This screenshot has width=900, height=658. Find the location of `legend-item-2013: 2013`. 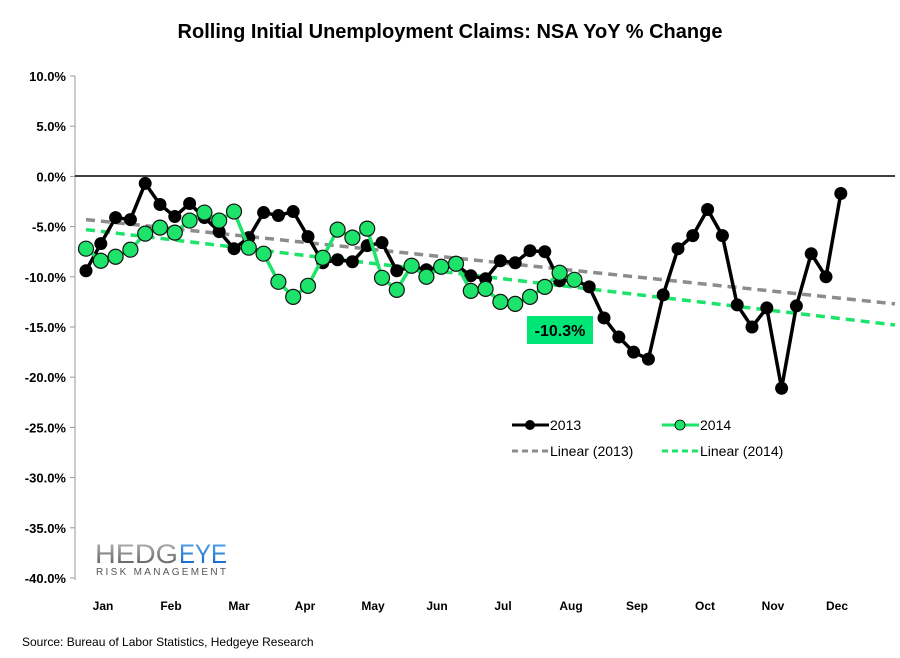

legend-item-2013: 2013 is located at coordinates (546, 425).